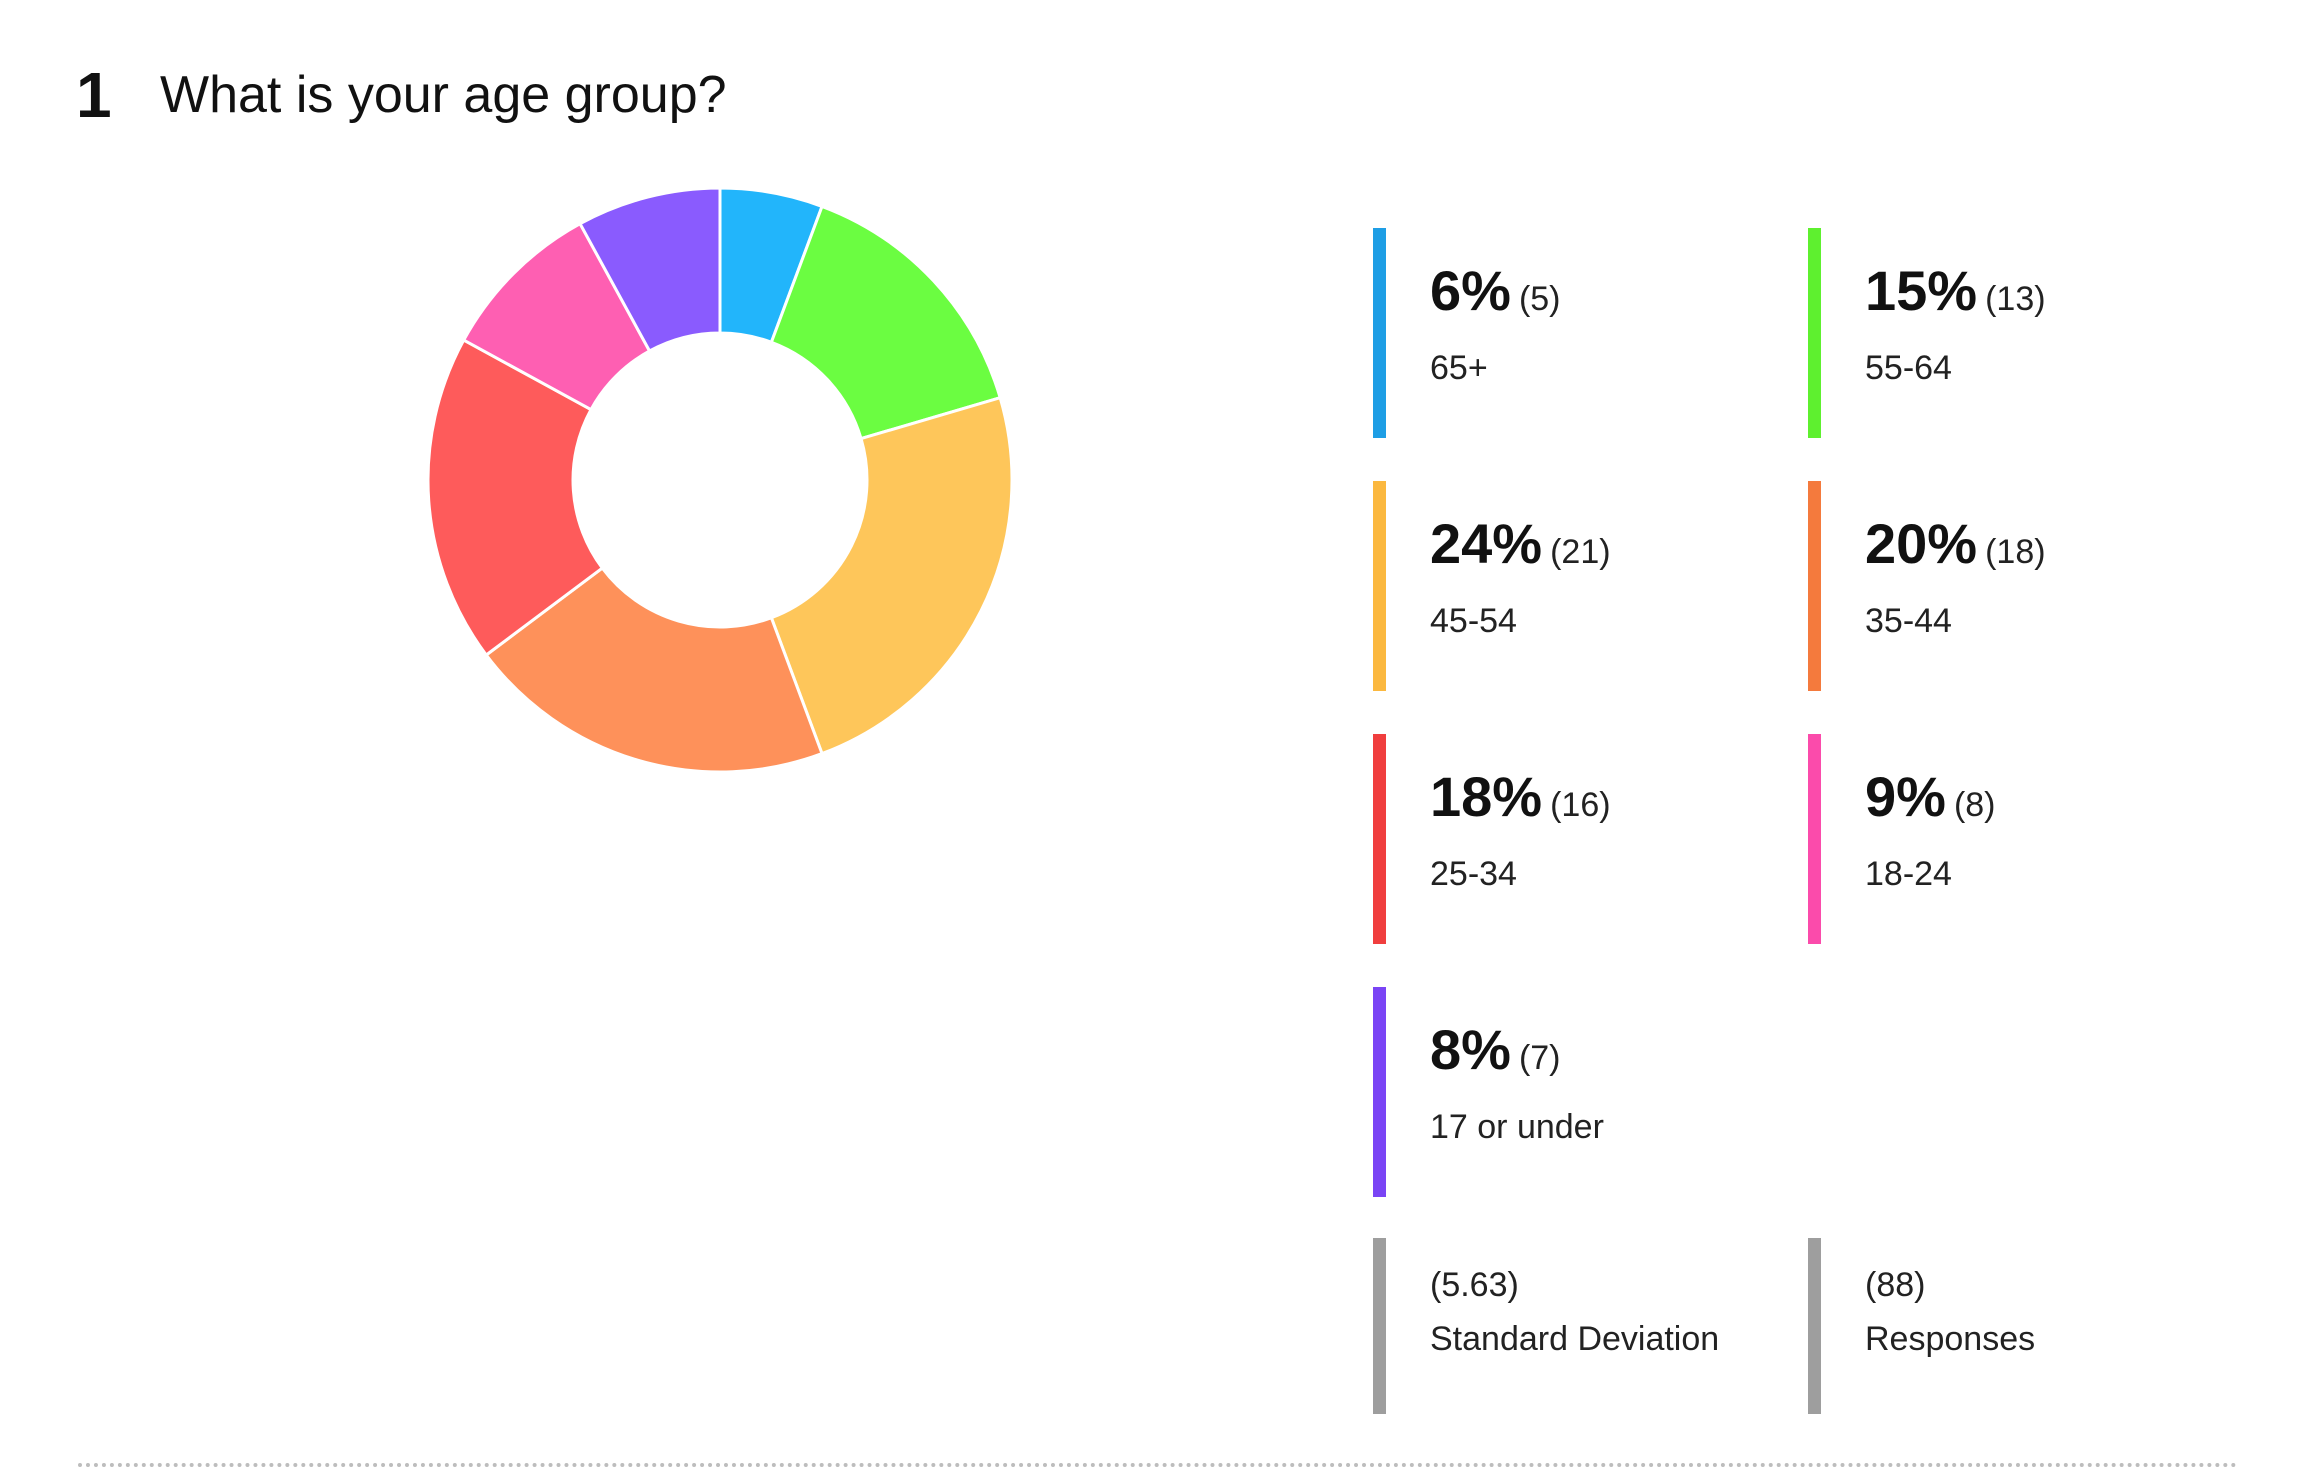 The image size is (2300, 1471). What do you see at coordinates (1974, 805) in the screenshot?
I see `legend-count: (8)` at bounding box center [1974, 805].